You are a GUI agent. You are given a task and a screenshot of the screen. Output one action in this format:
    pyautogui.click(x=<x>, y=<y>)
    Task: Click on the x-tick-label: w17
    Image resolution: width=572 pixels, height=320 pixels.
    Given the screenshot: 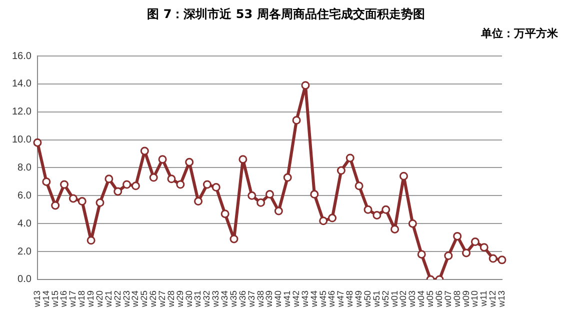 What is the action you would take?
    pyautogui.click(x=73, y=299)
    